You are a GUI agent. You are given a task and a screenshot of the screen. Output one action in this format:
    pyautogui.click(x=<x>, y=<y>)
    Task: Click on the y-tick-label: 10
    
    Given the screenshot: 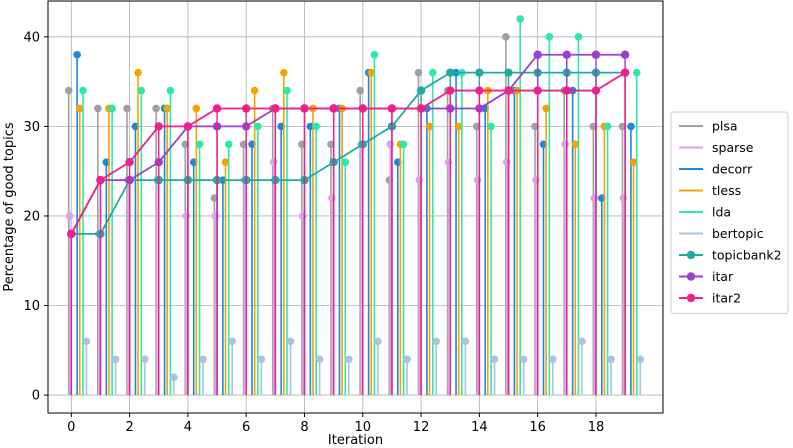 What is the action you would take?
    pyautogui.click(x=31, y=306)
    